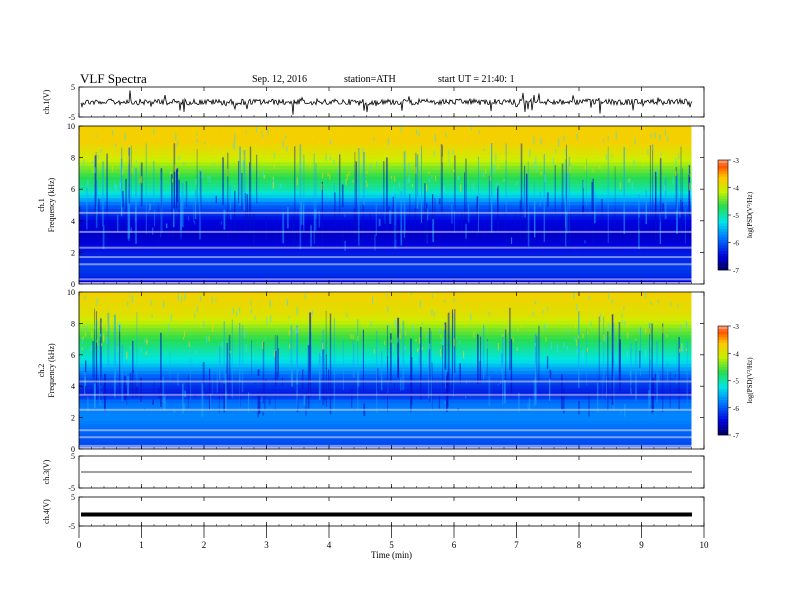 Image resolution: width=792 pixels, height=612 pixels. I want to click on y-tick-label: -5, so click(71, 488).